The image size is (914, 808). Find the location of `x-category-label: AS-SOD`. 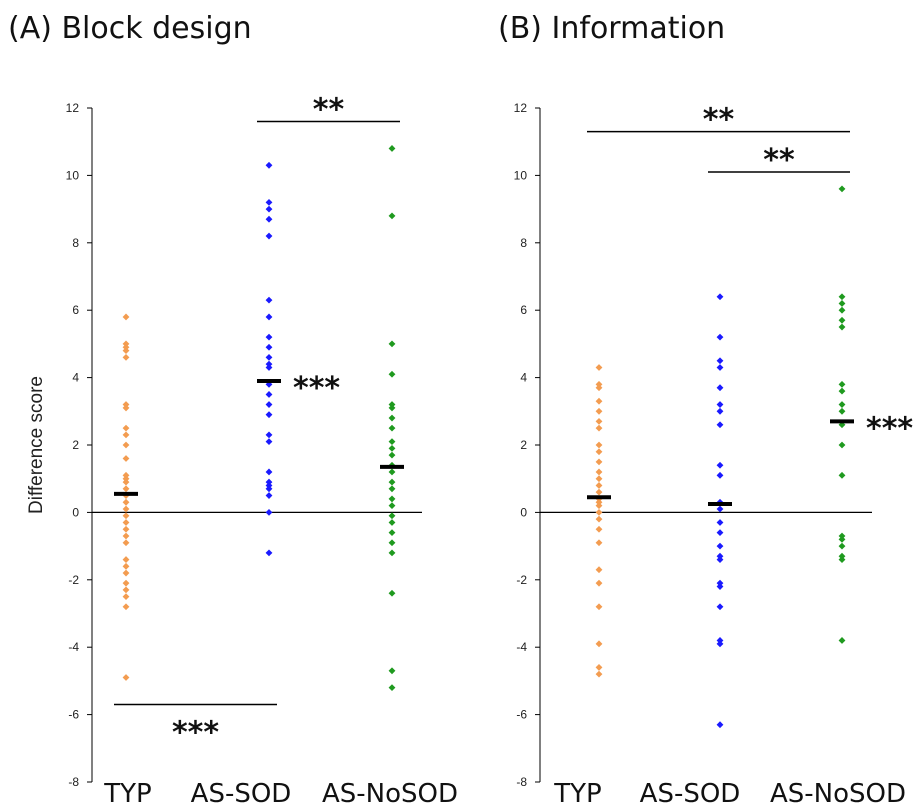

x-category-label: AS-SOD is located at coordinates (241, 793).